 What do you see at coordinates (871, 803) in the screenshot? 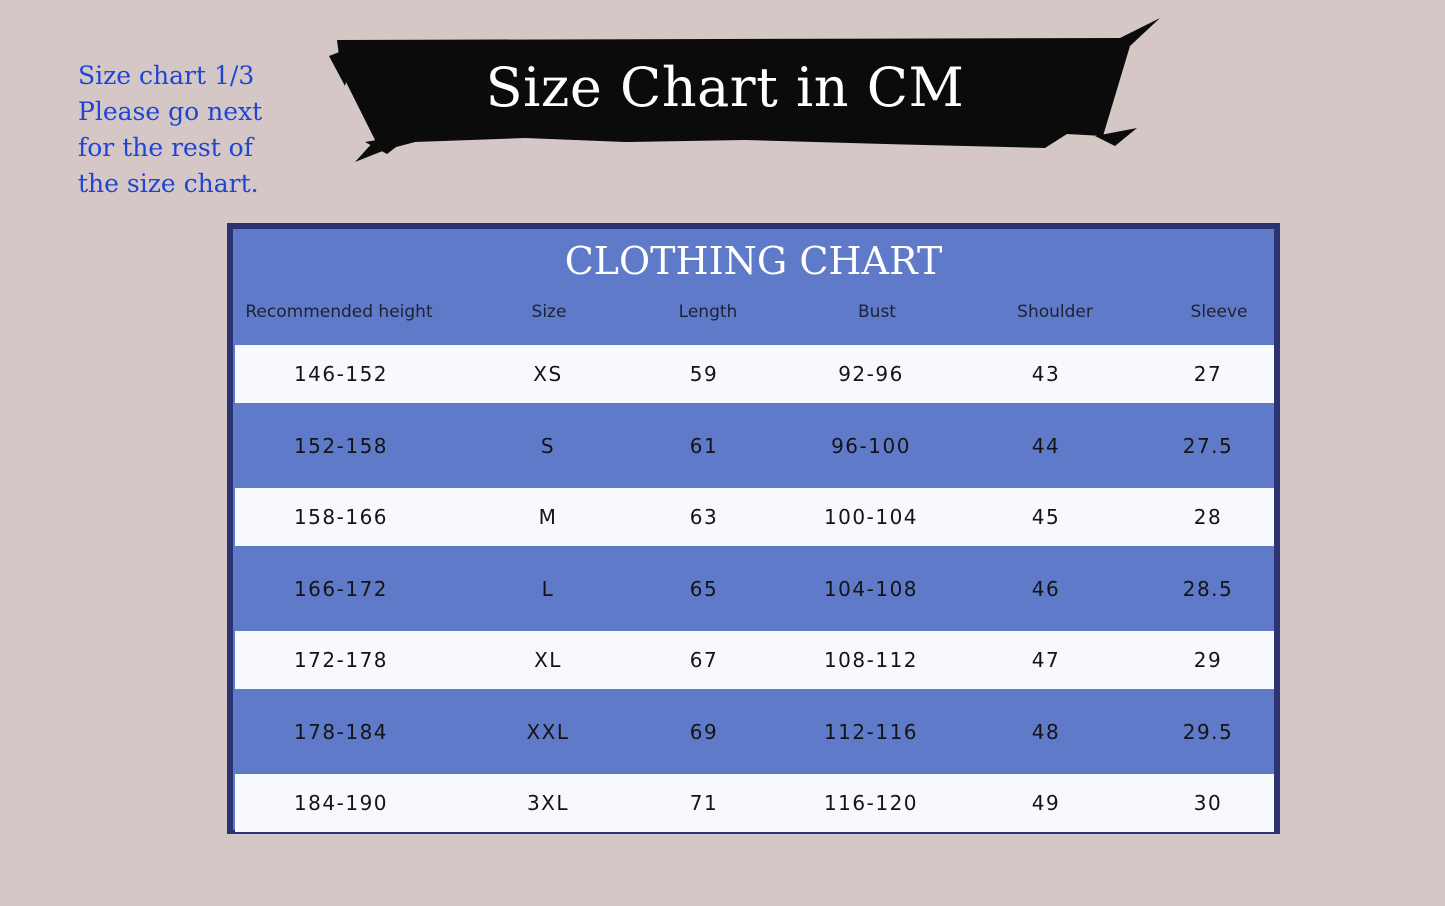
I see `cell-bust: 116-120` at bounding box center [871, 803].